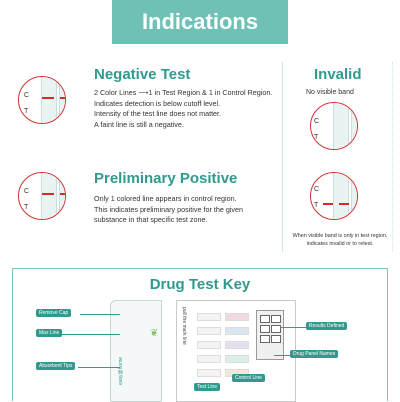 This screenshot has width=400, height=402. What do you see at coordinates (207, 387) in the screenshot?
I see `test-line-callout: Test Line` at bounding box center [207, 387].